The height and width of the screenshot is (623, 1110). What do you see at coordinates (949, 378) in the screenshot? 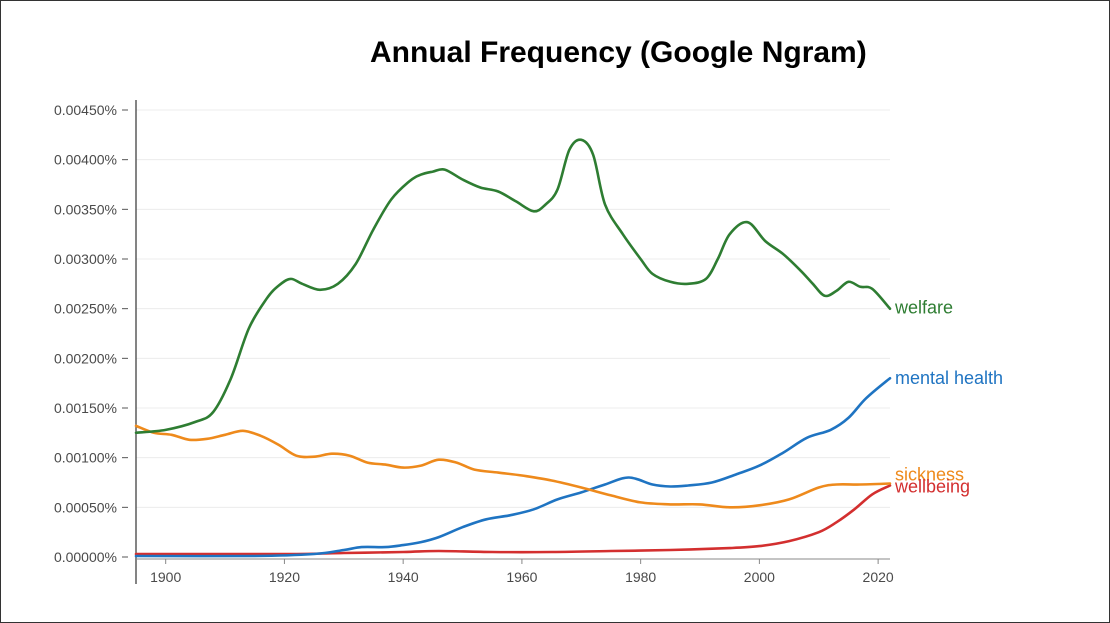
I see `series-label-mental-health: mental health` at bounding box center [949, 378].